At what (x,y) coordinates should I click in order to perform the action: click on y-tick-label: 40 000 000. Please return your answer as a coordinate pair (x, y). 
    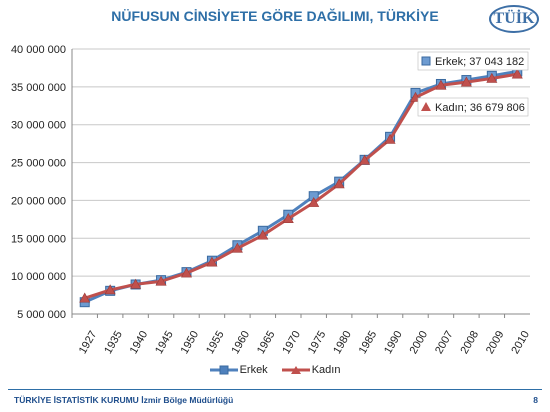
    Looking at the image, I should click on (38, 50).